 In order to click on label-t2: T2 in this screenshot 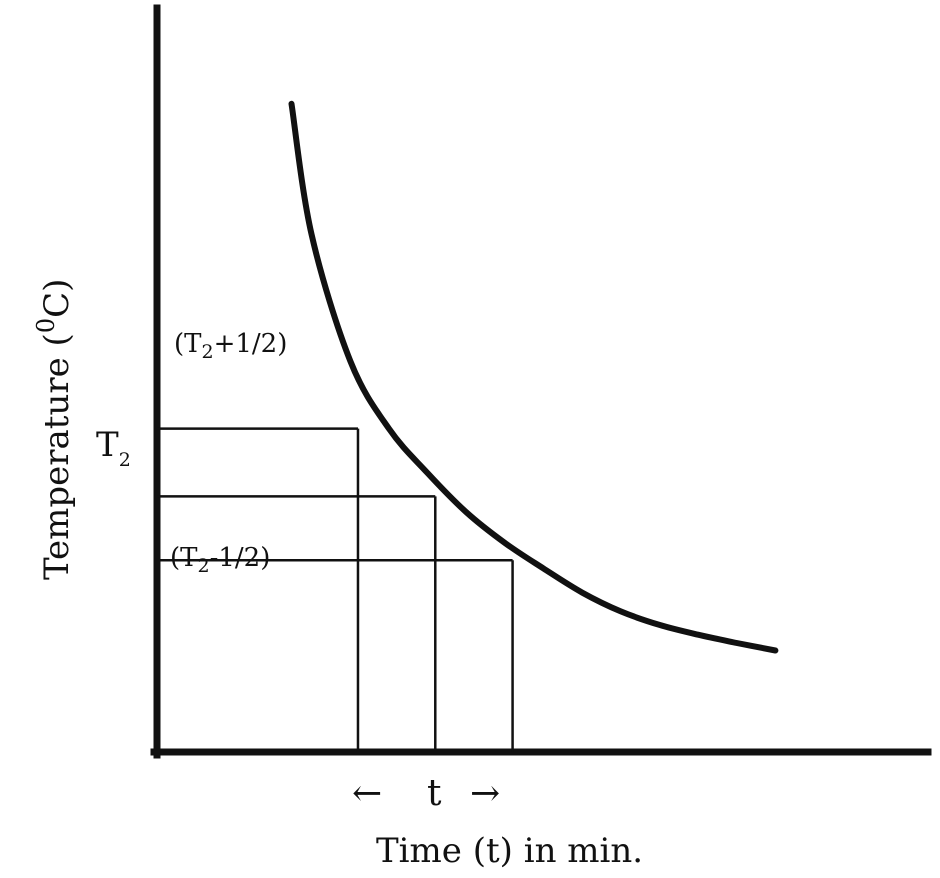, I will do `click(113, 448)`.